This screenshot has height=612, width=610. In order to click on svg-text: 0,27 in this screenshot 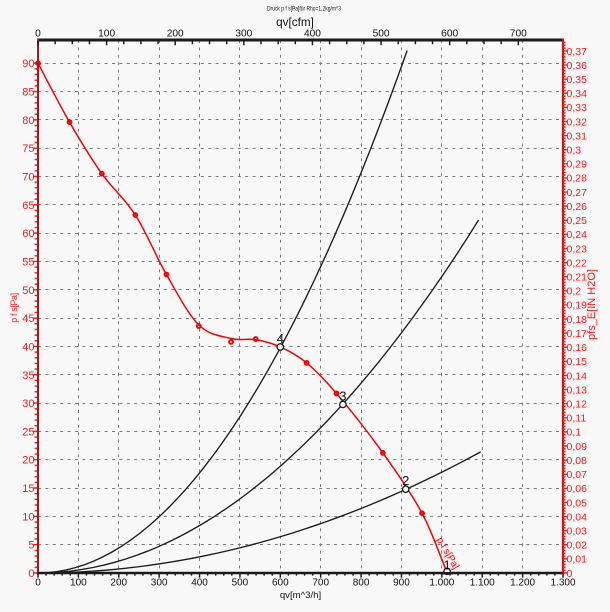, I will do `click(577, 193)`.